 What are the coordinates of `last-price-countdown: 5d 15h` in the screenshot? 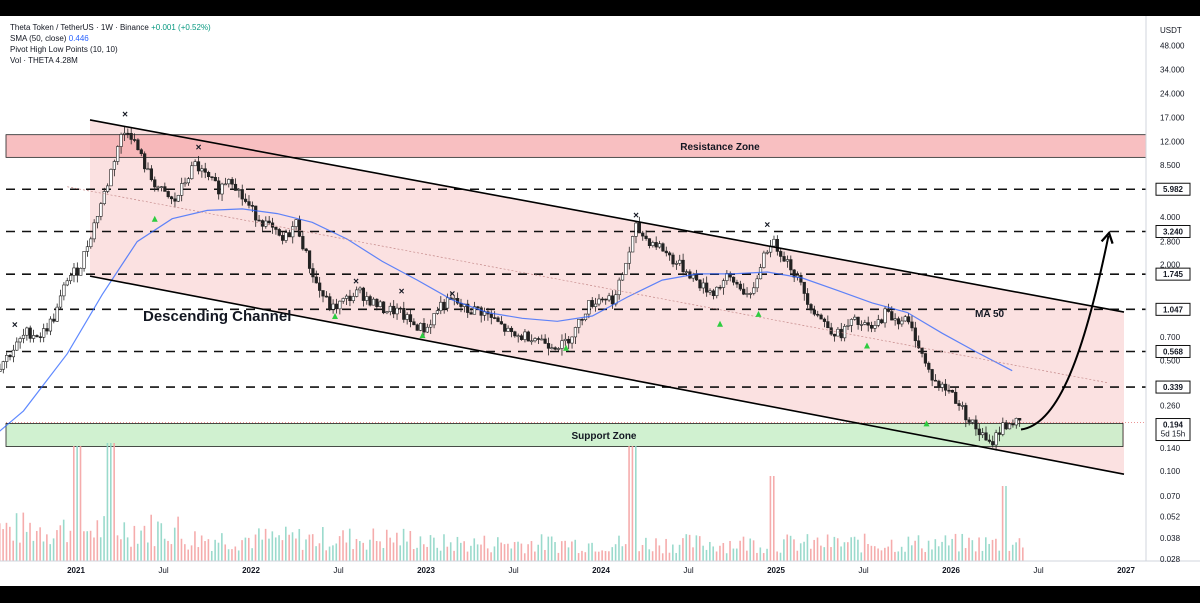 It's located at (1173, 434).